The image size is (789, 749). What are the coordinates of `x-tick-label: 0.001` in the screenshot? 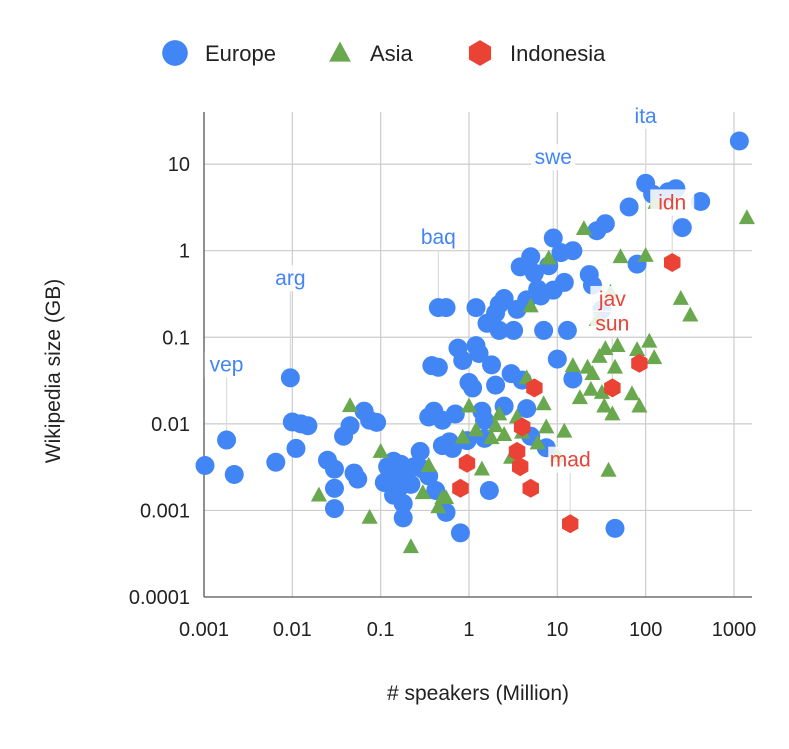 It's located at (204, 630).